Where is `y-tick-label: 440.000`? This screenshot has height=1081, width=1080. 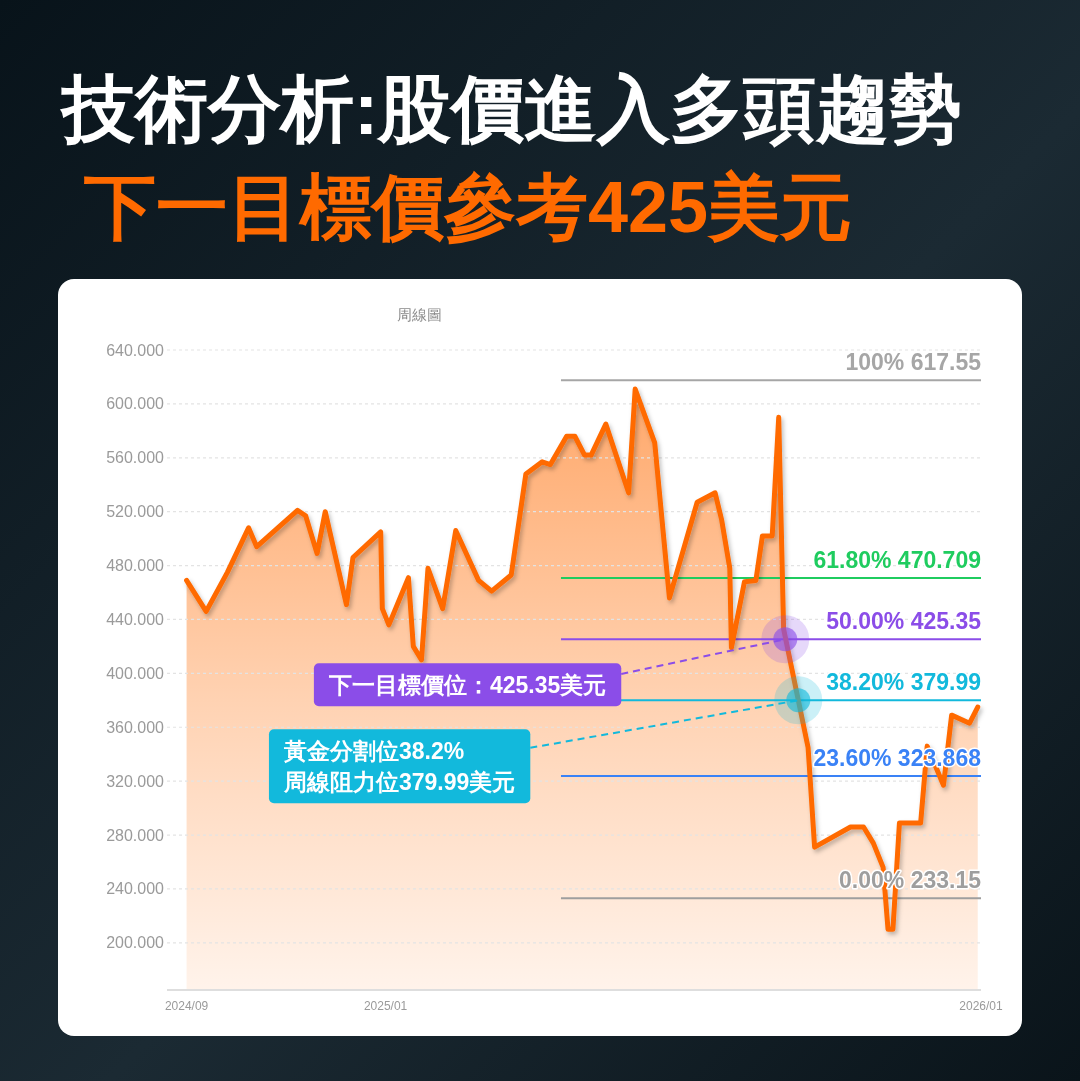
y-tick-label: 440.000 is located at coordinates (135, 619).